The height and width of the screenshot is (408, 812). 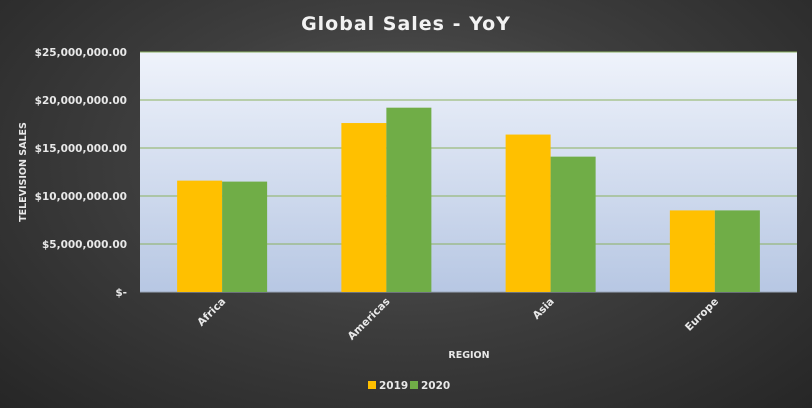 What do you see at coordinates (200, 236) in the screenshot?
I see `bar-2019-africa` at bounding box center [200, 236].